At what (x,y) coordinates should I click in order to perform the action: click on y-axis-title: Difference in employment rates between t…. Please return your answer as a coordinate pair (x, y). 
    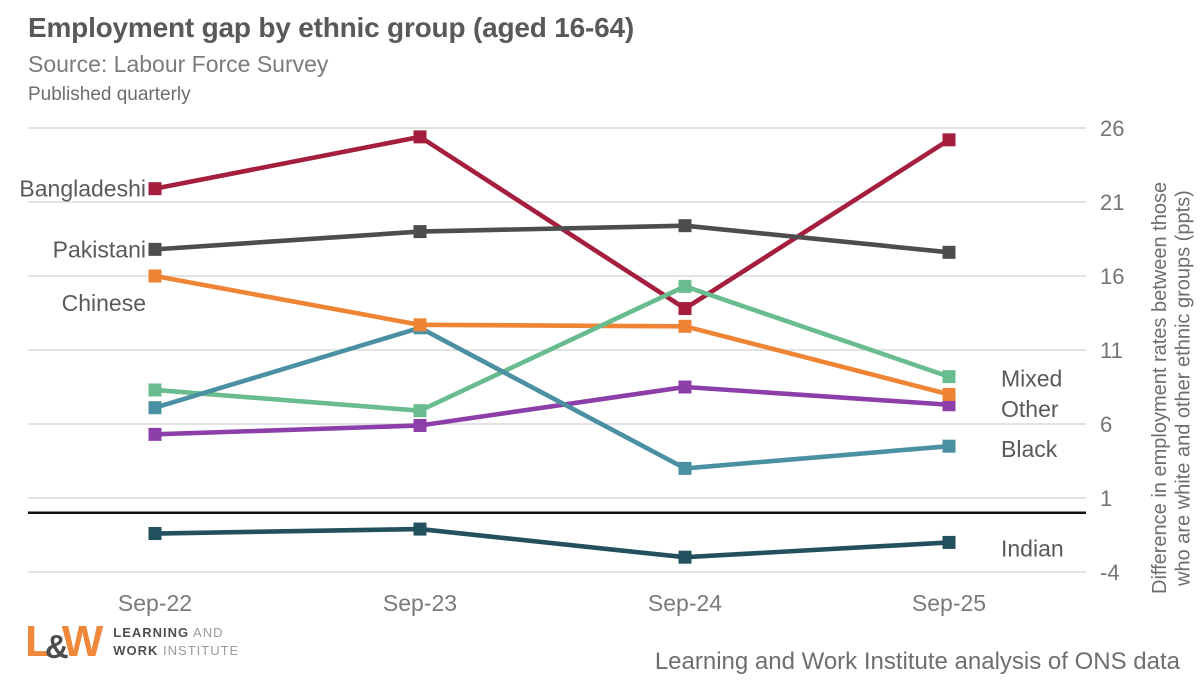
    Looking at the image, I should click on (1172, 388).